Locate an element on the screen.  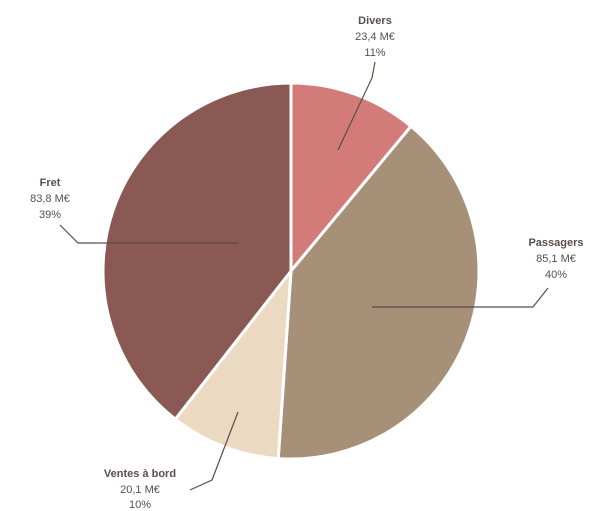
slice-ventes-a-bord is located at coordinates (233, 365).